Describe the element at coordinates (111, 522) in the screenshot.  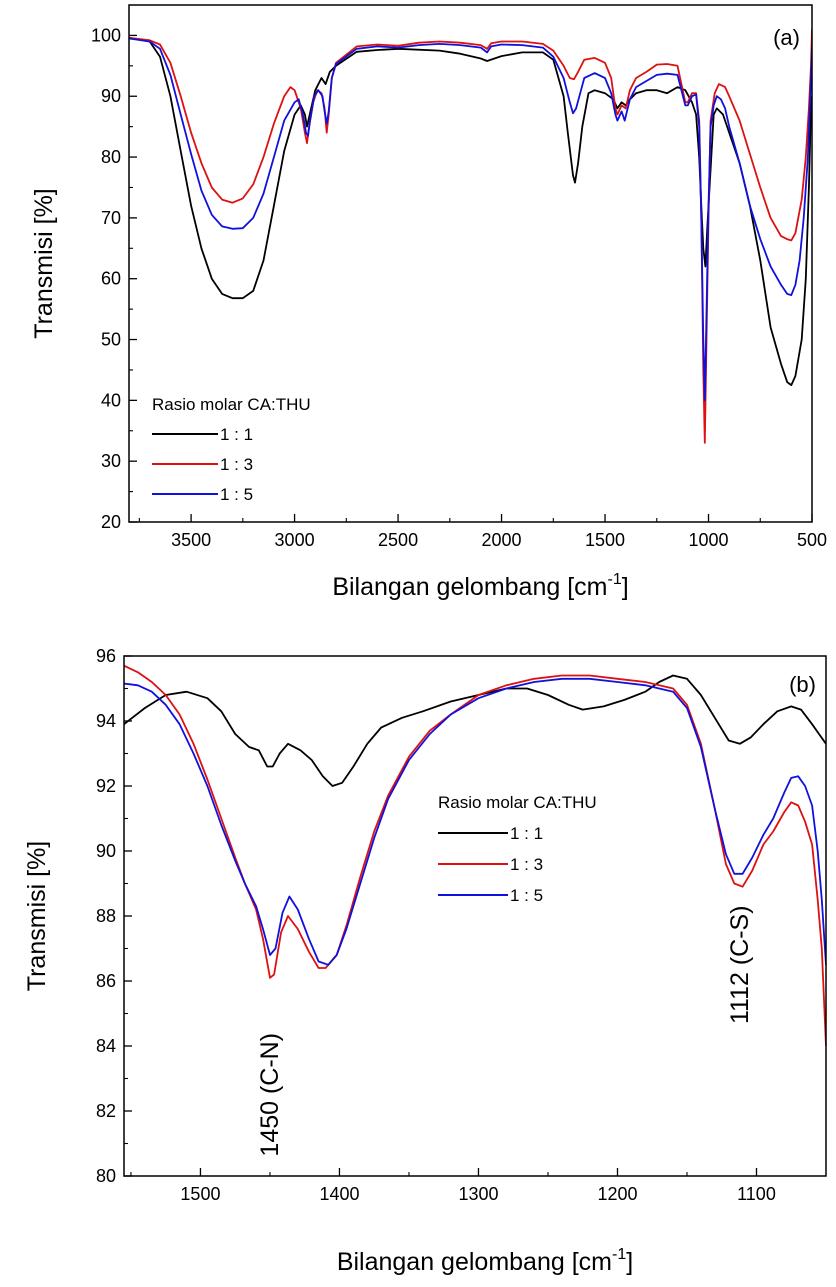
I see `y-tick-label-a-0: 20` at that location.